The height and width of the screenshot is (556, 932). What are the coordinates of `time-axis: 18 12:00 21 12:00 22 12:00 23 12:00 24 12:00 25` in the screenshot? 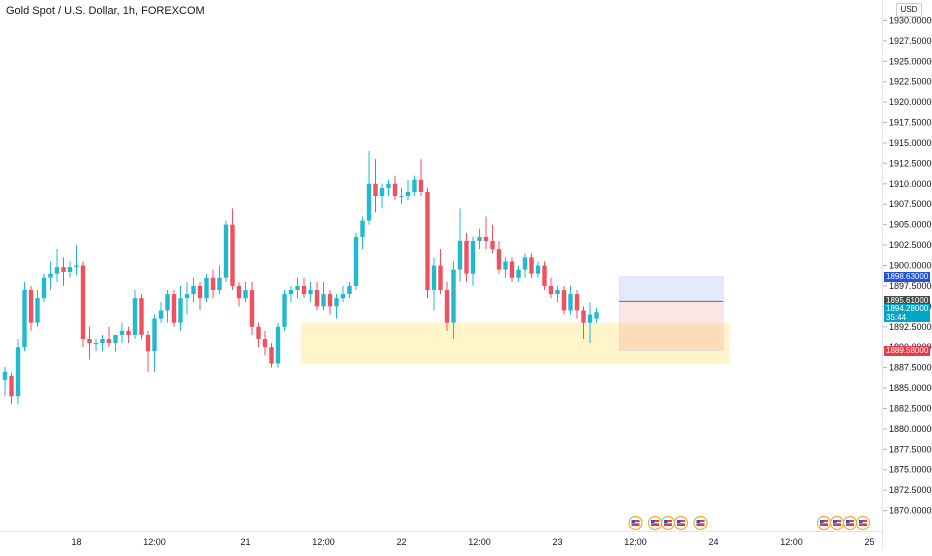 It's located at (441, 541).